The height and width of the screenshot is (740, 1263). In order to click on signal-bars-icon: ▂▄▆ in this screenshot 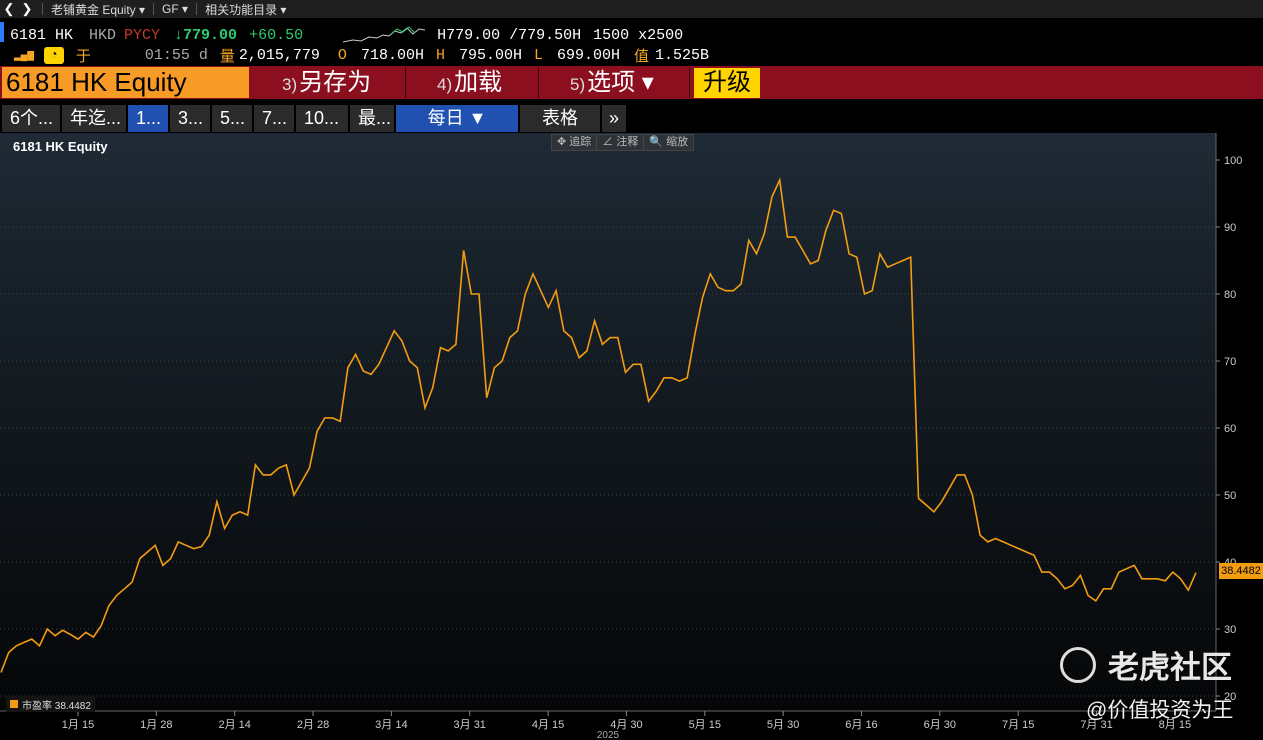, I will do `click(24, 56)`.